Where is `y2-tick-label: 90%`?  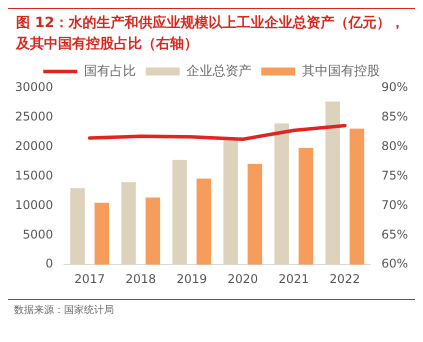
y2-tick-label: 90% is located at coordinates (394, 87).